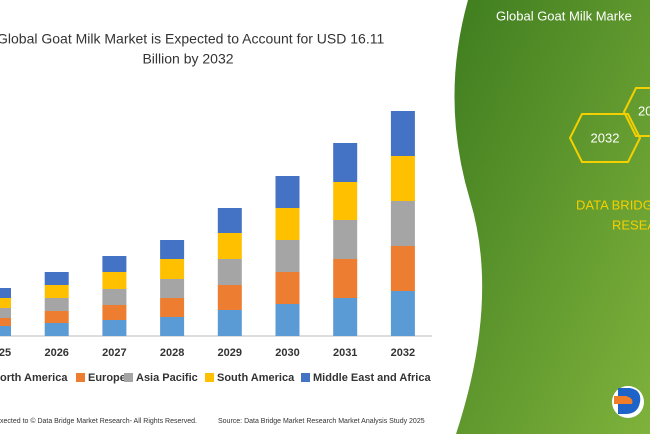 The width and height of the screenshot is (650, 434). Describe the element at coordinates (230, 353) in the screenshot. I see `x-tick-label: 2029` at that location.